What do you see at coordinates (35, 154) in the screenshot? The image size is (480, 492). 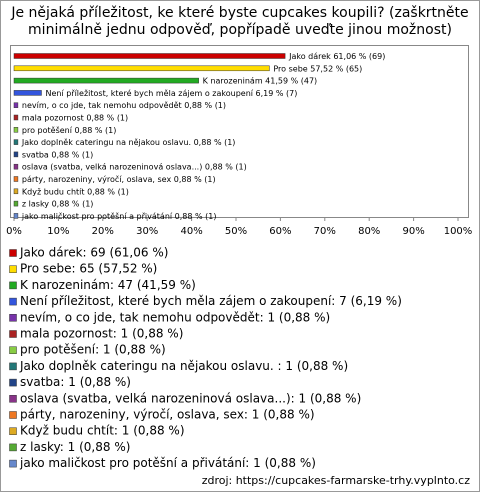 I see `bar-category: svatba` at bounding box center [35, 154].